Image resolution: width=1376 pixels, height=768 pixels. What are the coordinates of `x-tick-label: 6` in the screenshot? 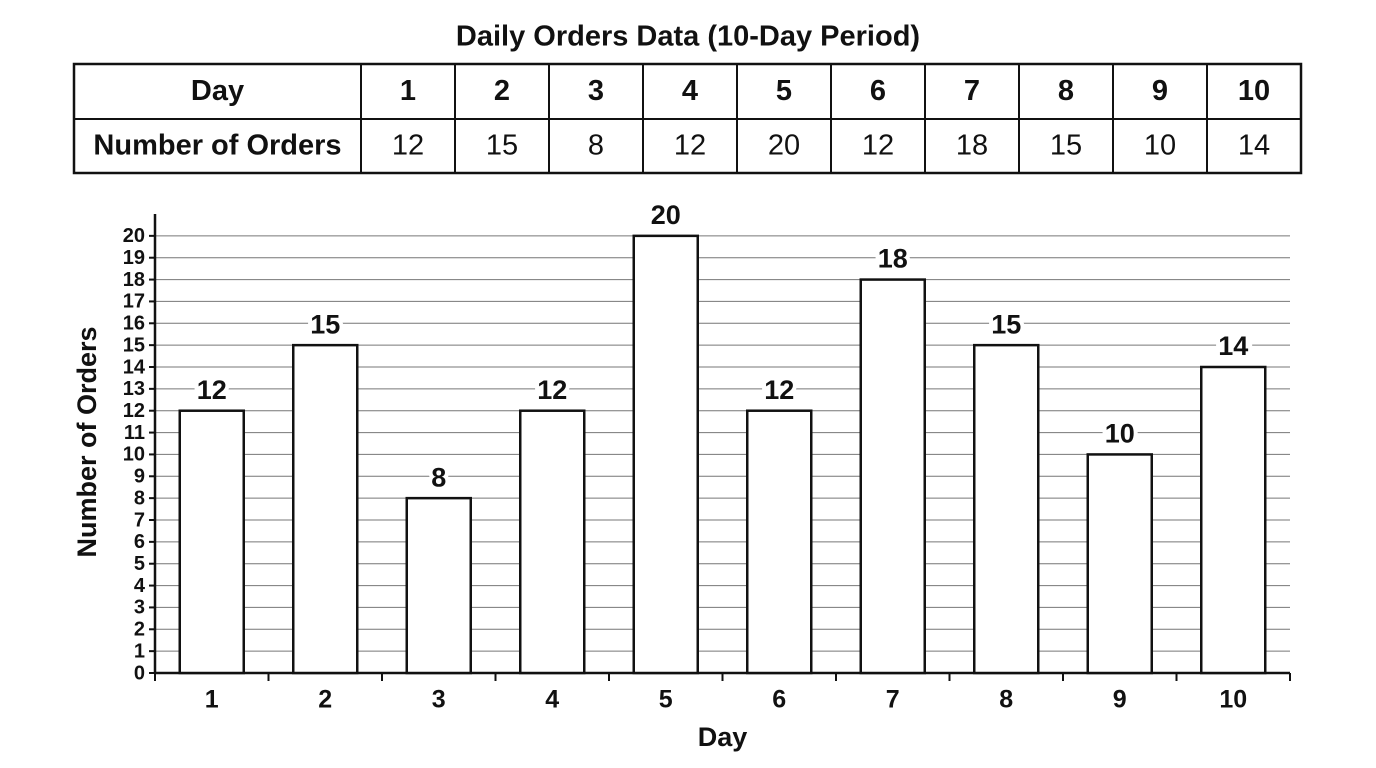 It's located at (779, 700).